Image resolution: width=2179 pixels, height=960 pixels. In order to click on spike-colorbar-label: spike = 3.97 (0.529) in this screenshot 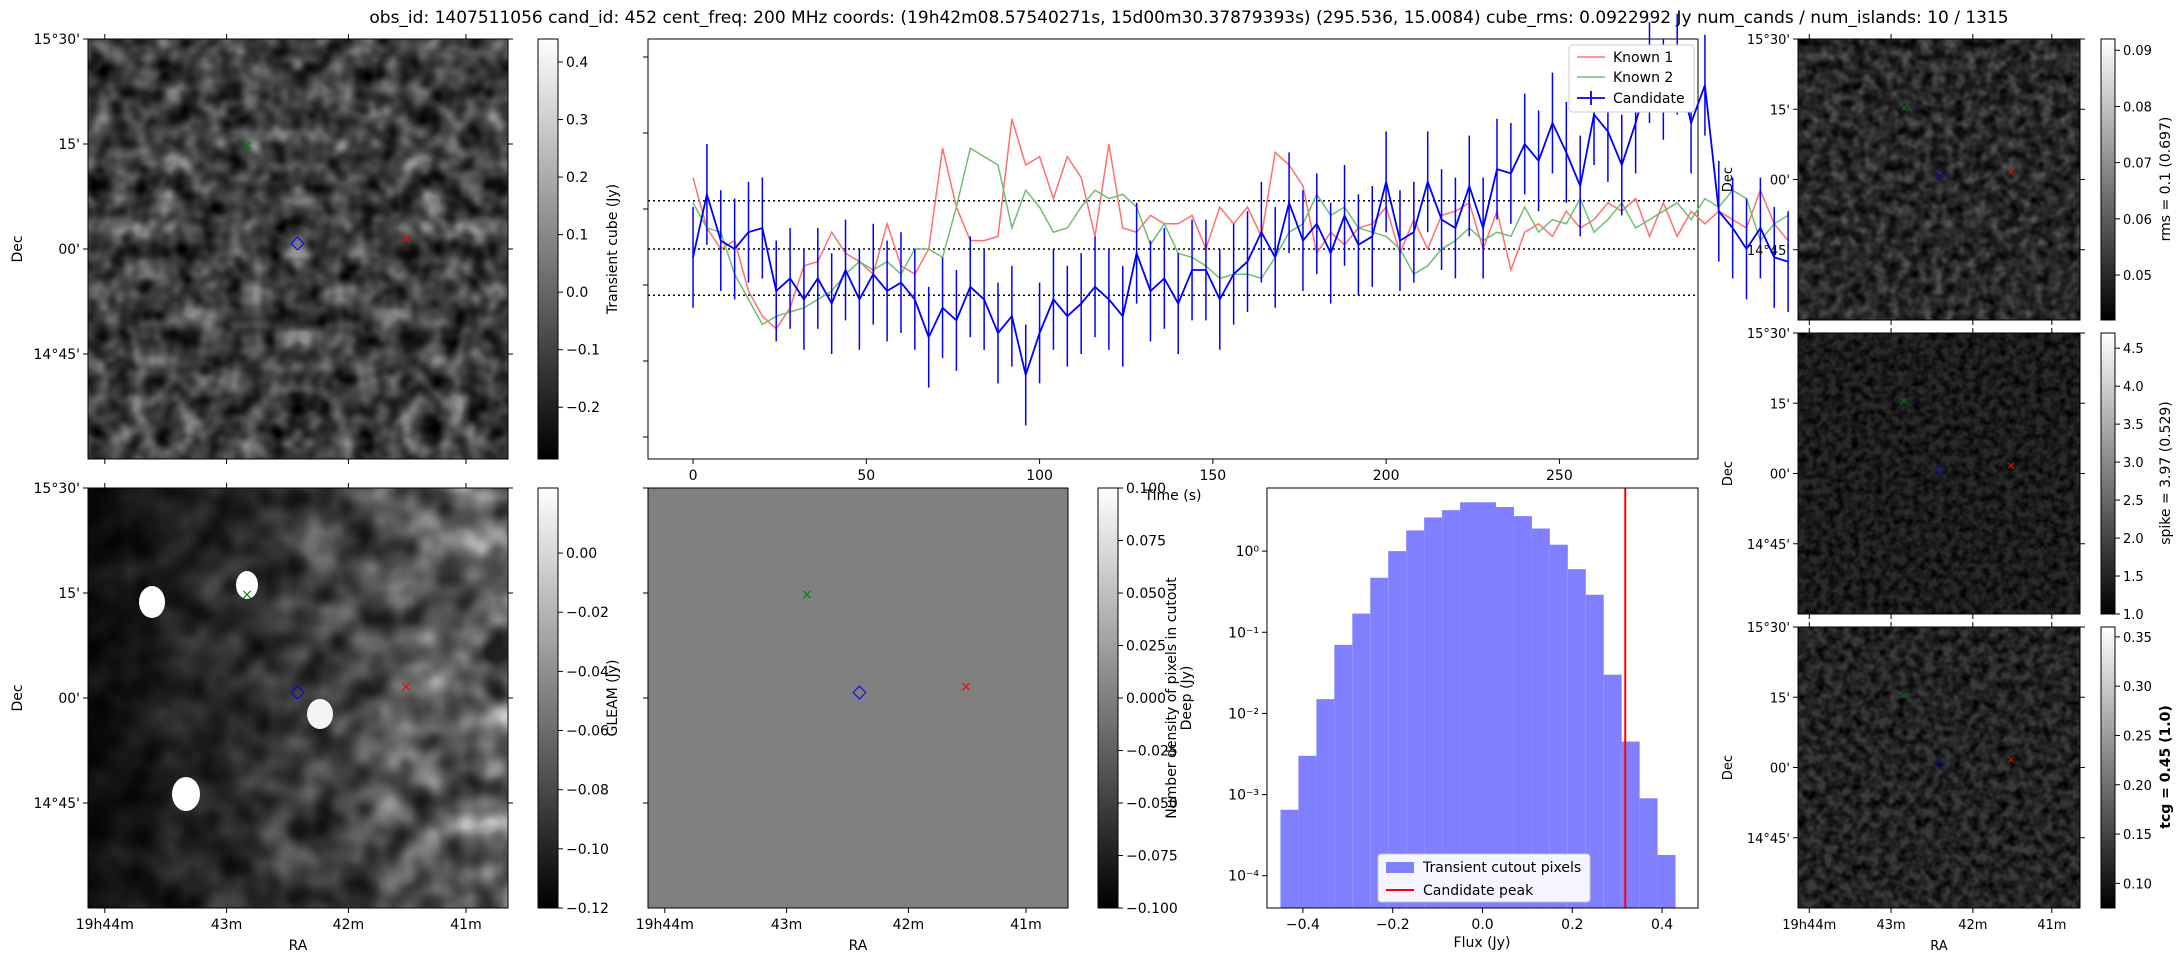, I will do `click(2166, 473)`.